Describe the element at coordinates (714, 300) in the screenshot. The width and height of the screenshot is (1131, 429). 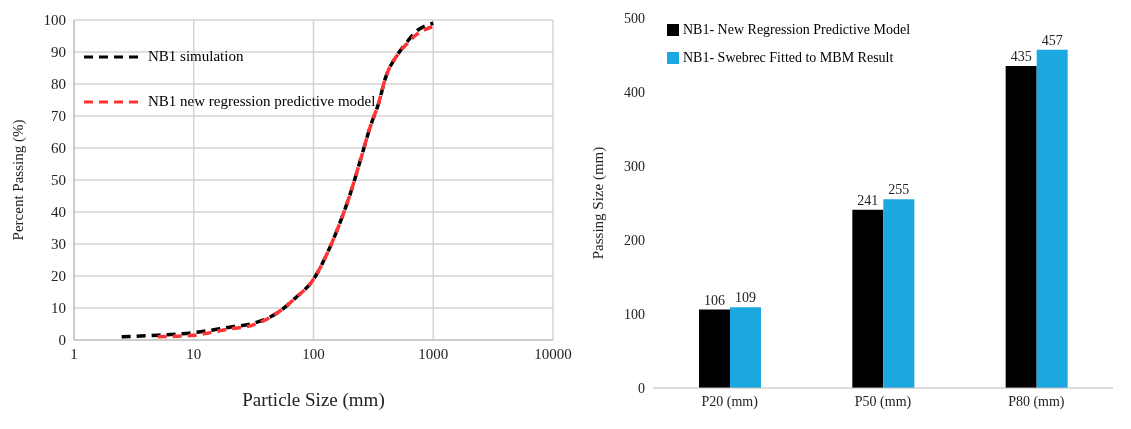
I see `data-label: 106` at that location.